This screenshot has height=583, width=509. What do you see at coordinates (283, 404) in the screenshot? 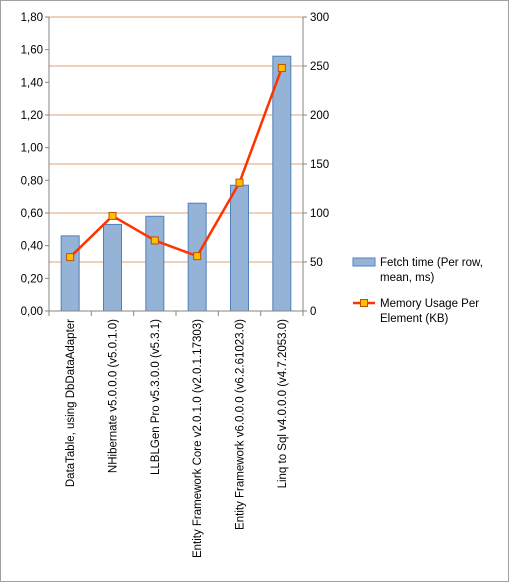
I see `category-label: Linq to Sql v4.0.0.0 (v4.7.2053.0)` at bounding box center [283, 404].